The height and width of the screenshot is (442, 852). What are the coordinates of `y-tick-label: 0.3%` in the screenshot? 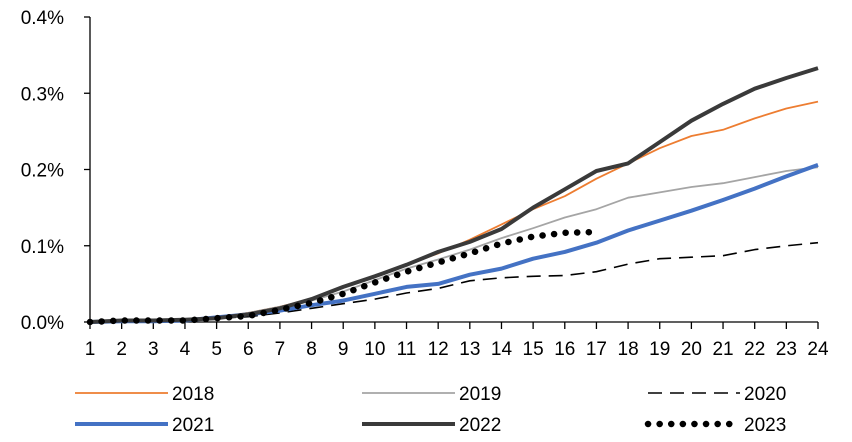 It's located at (42, 94).